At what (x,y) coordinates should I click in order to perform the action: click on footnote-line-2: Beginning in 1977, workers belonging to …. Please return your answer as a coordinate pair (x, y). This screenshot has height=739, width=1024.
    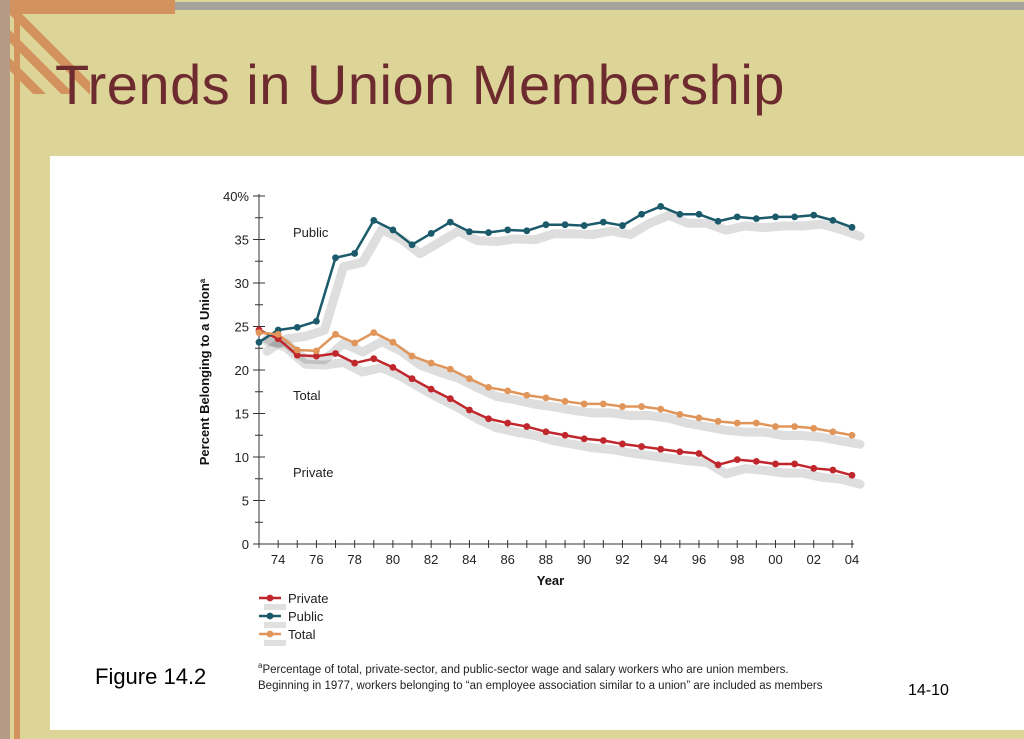
    Looking at the image, I should click on (540, 685).